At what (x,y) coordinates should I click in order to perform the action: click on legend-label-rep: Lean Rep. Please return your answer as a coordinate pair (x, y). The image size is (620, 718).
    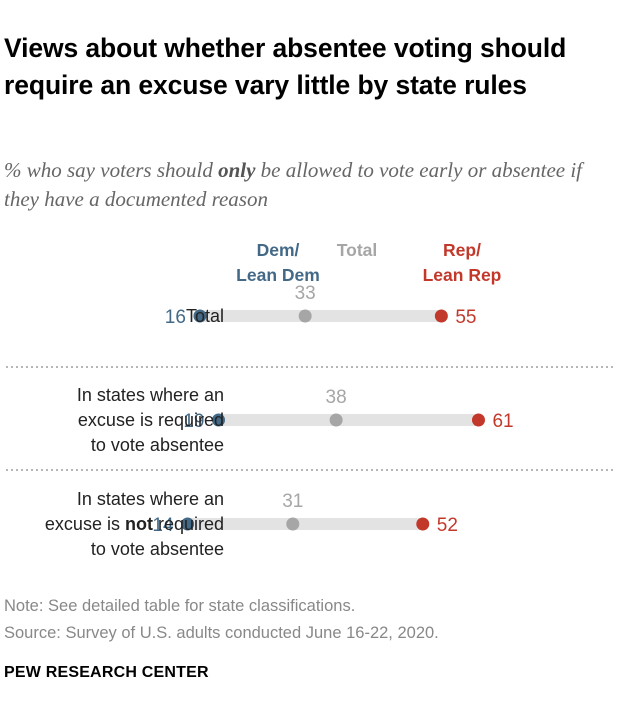
    Looking at the image, I should click on (462, 275).